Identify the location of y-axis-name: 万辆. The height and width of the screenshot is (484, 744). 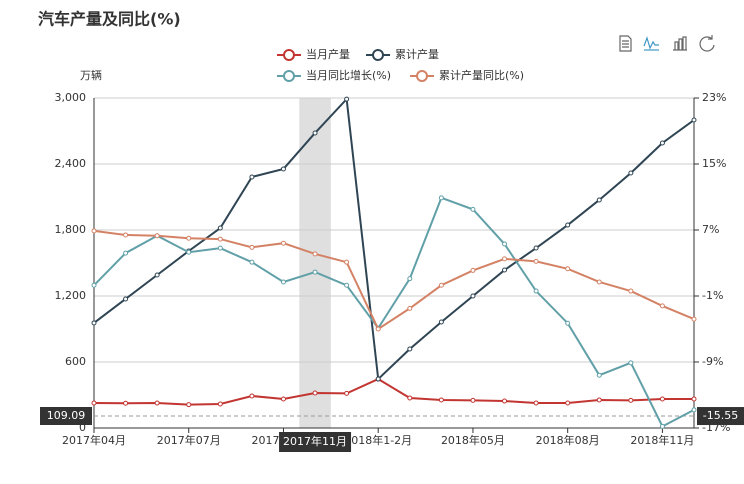
(91, 75).